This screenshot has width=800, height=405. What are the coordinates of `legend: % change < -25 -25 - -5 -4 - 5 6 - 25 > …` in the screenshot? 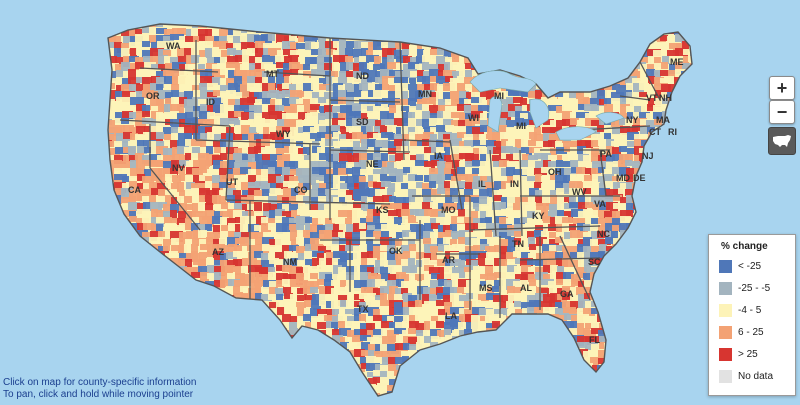 It's located at (752, 315).